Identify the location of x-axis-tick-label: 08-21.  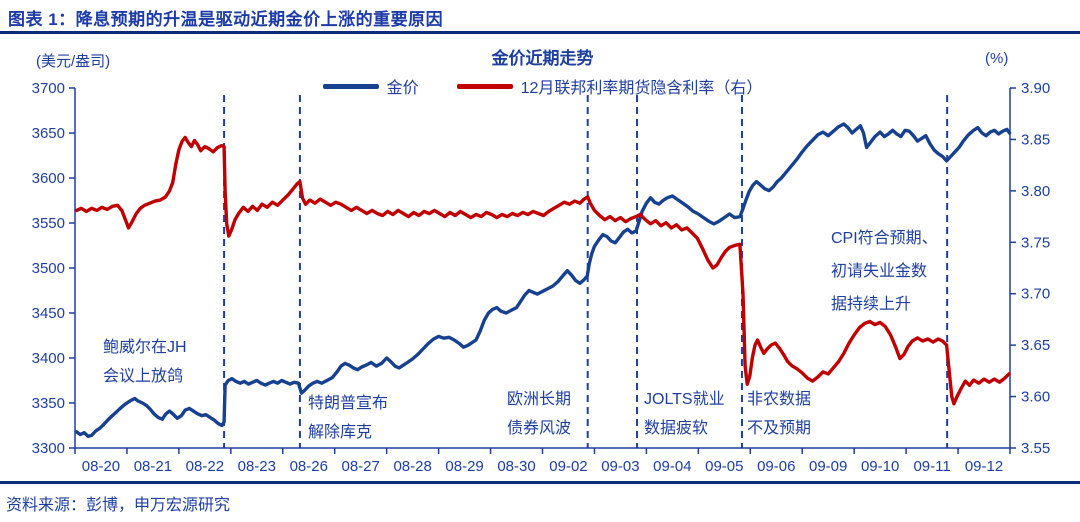
(153, 466).